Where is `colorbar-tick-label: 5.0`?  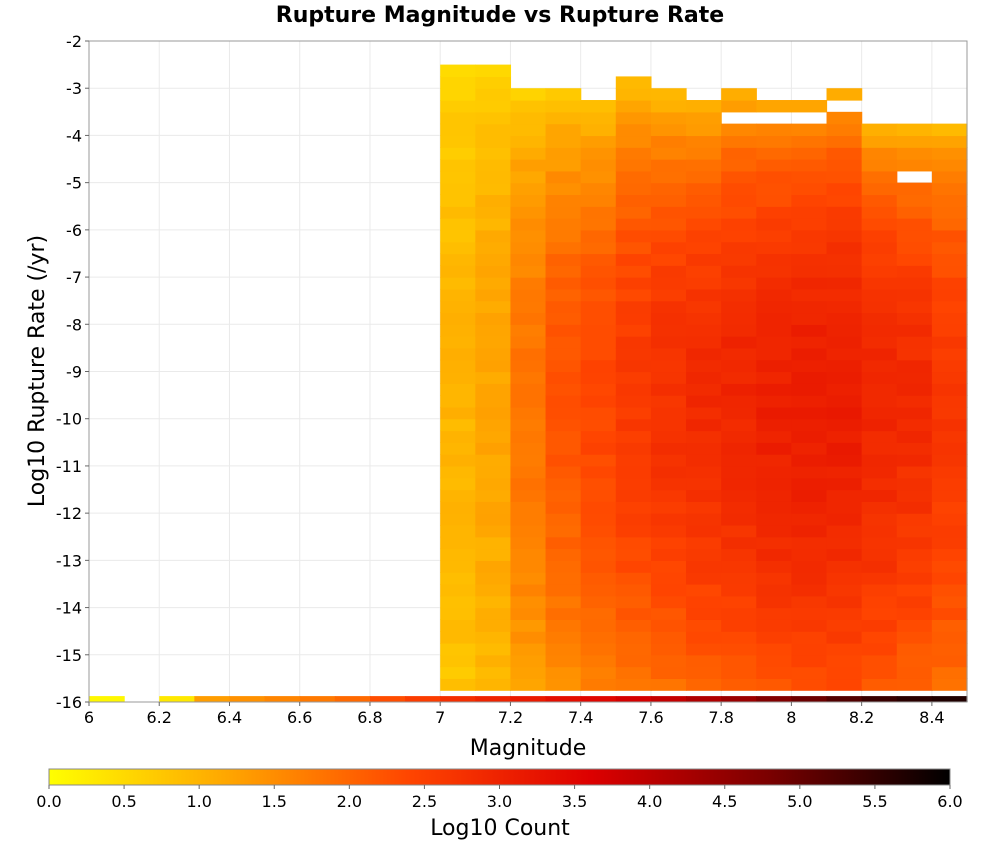 colorbar-tick-label: 5.0 is located at coordinates (799, 801).